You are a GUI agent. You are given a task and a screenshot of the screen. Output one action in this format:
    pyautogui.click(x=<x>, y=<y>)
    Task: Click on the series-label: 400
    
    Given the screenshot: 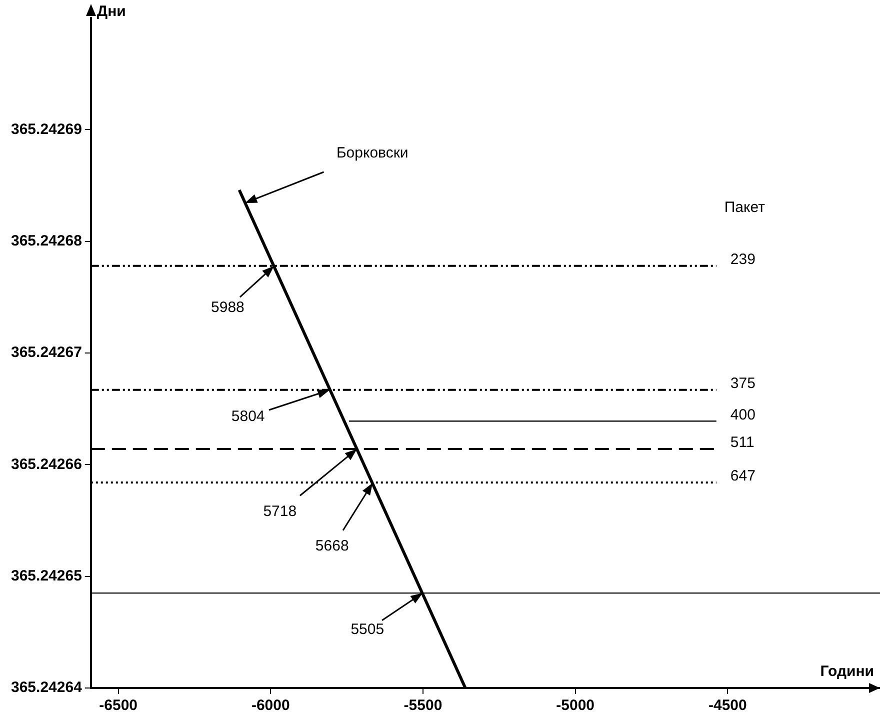 What is the action you would take?
    pyautogui.click(x=743, y=415)
    